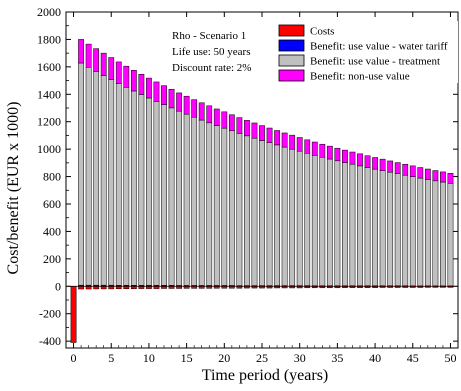 This screenshot has width=461, height=391. Describe the element at coordinates (49, 39) in the screenshot. I see `y-tick-label: 1800` at that location.